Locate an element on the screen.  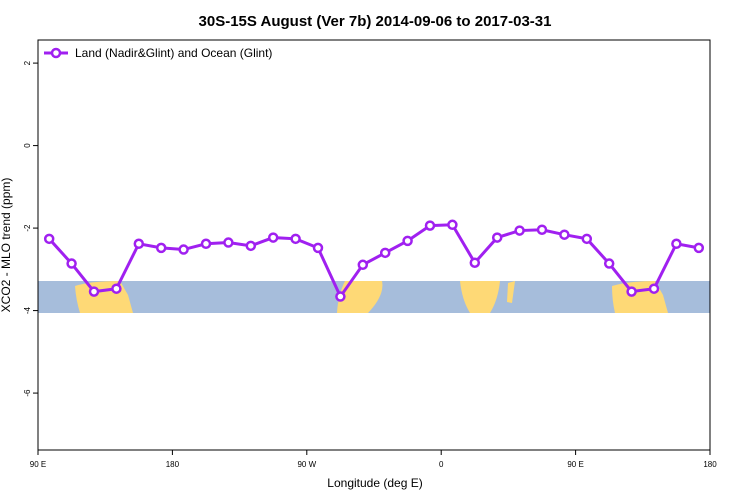
y-tick-label: -6 is located at coordinates (27, 393).